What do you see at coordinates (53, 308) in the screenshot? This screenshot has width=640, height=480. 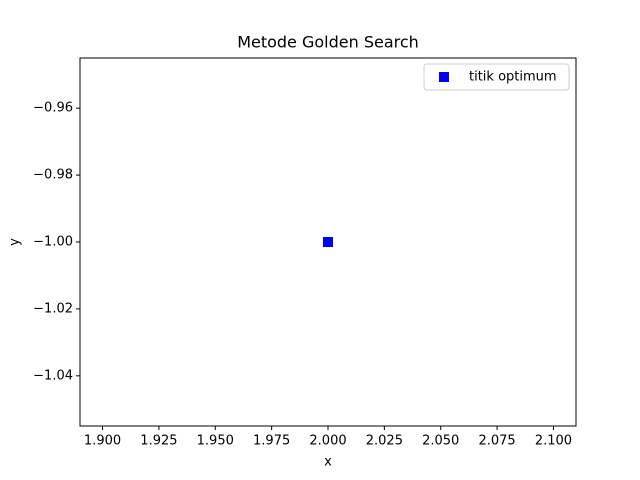 I see `y-tick-label: −1.02` at bounding box center [53, 308].